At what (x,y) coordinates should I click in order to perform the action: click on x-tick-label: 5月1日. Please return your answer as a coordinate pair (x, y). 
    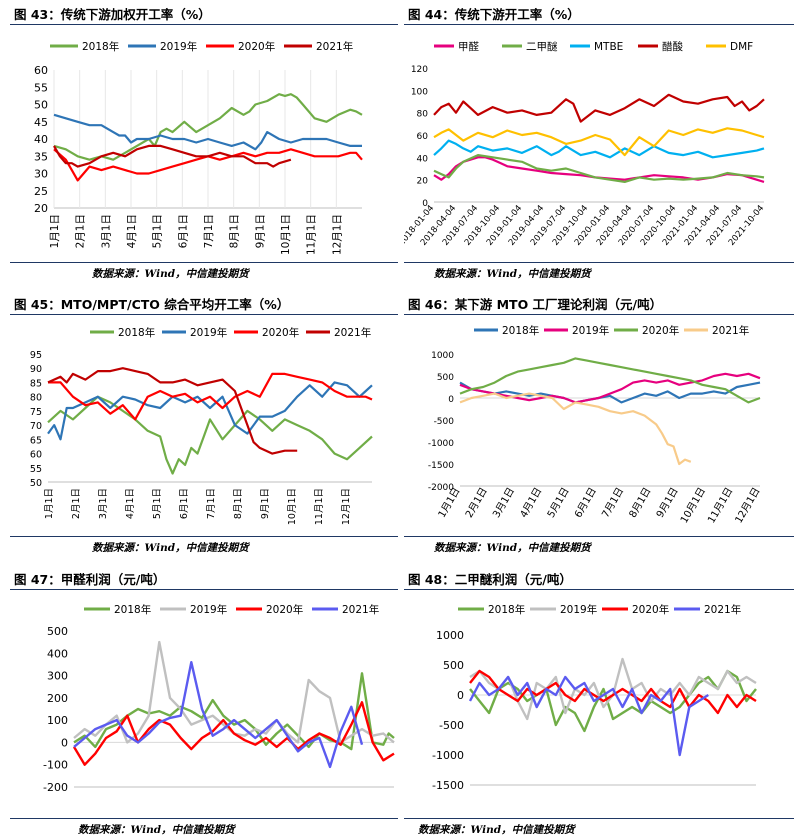
    Looking at the image, I should click on (157, 503).